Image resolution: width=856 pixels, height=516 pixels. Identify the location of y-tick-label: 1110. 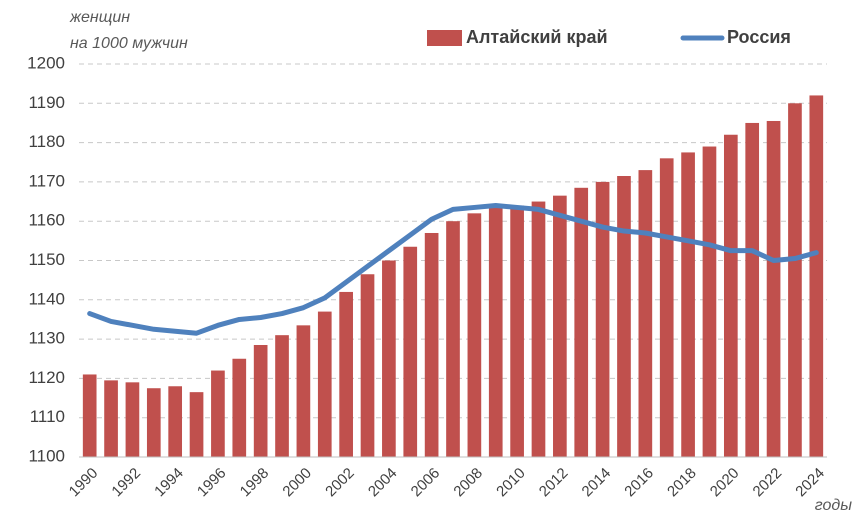
(47, 416).